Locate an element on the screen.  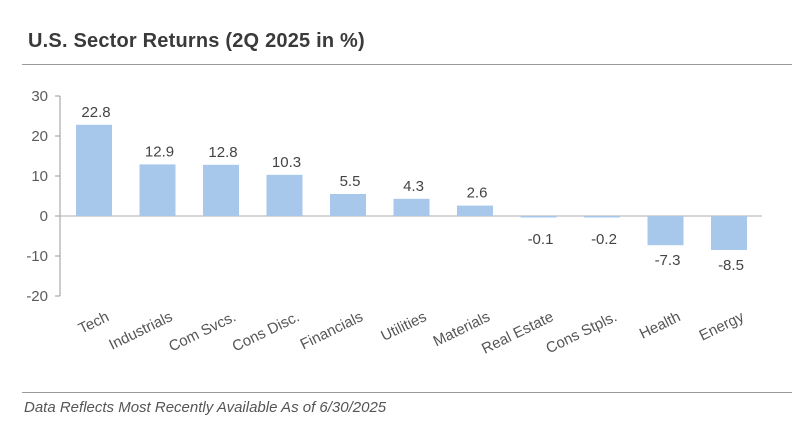
bar-energy is located at coordinates (729, 233).